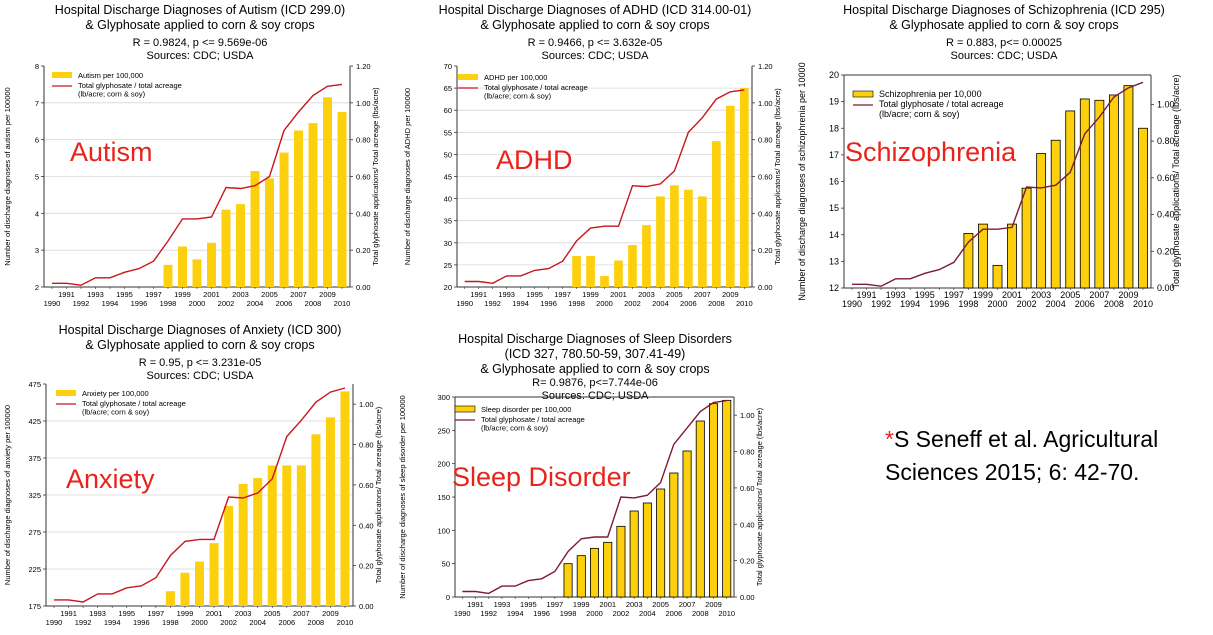 The width and height of the screenshot is (1213, 635). Describe the element at coordinates (930, 94) in the screenshot. I see `legend-bar-label: Schizophrenia per 10,000` at that location.